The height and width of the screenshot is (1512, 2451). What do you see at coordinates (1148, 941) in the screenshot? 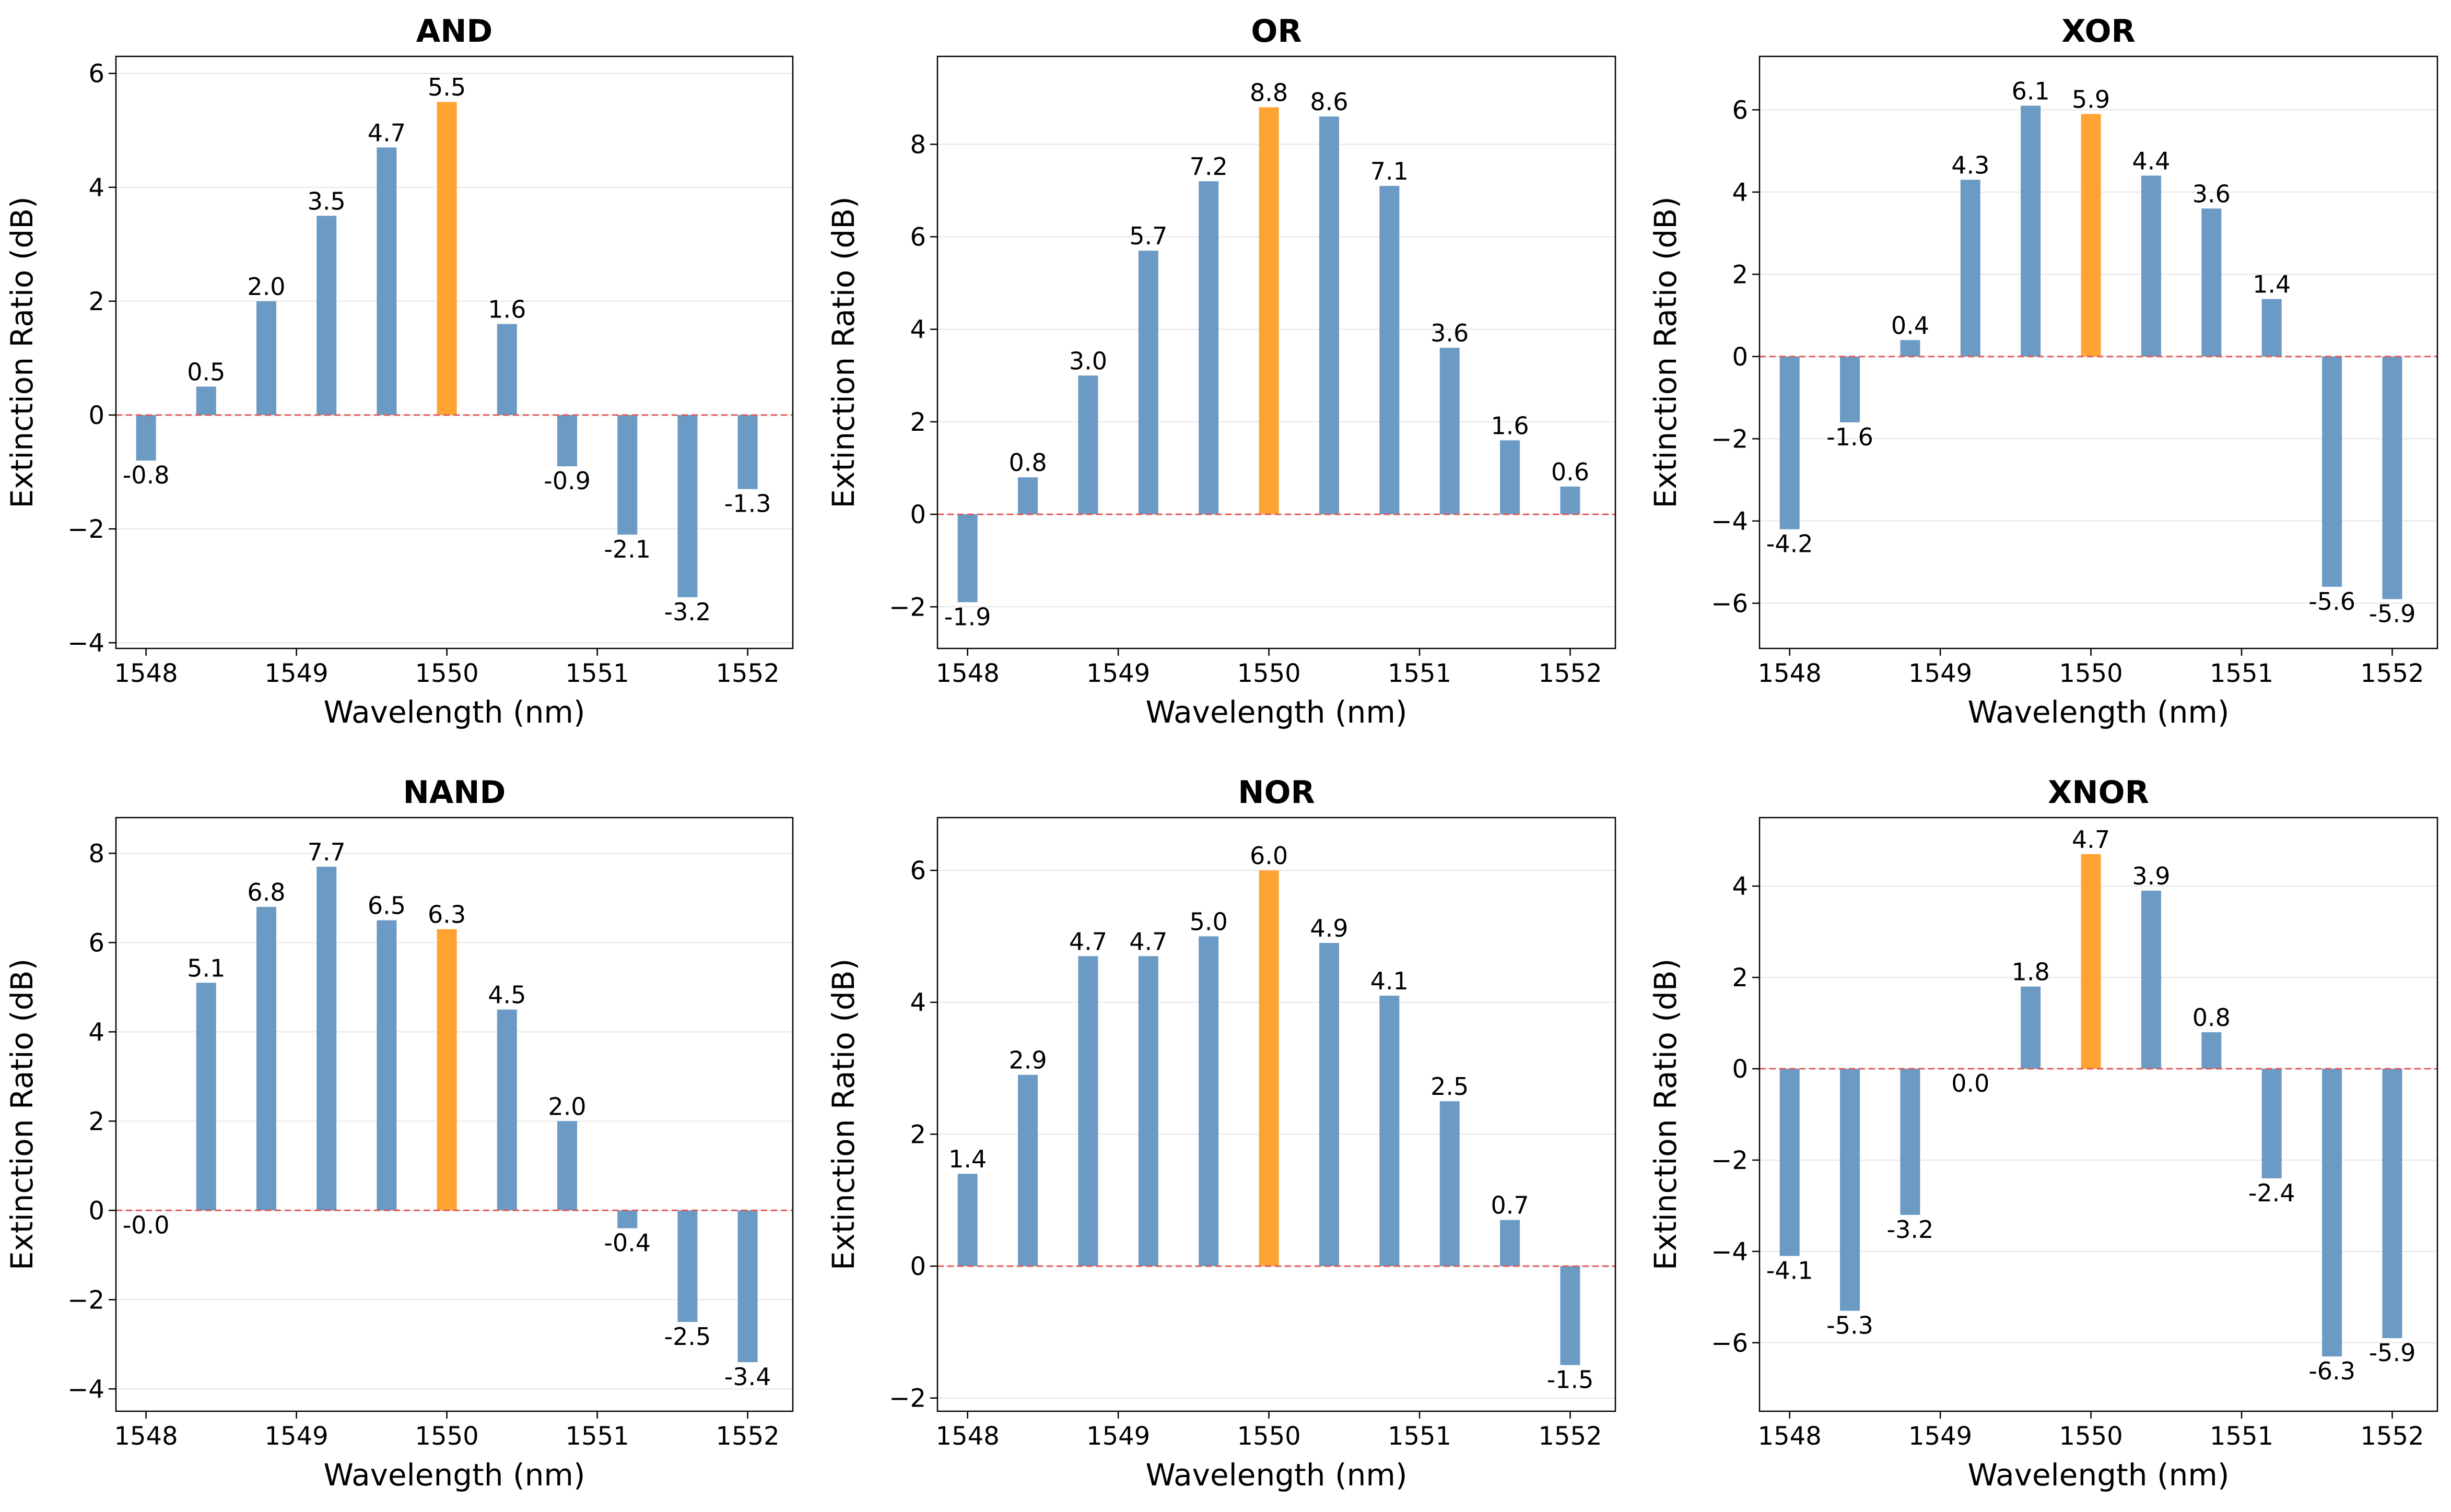
I see `data-label: 4.7` at bounding box center [1148, 941].